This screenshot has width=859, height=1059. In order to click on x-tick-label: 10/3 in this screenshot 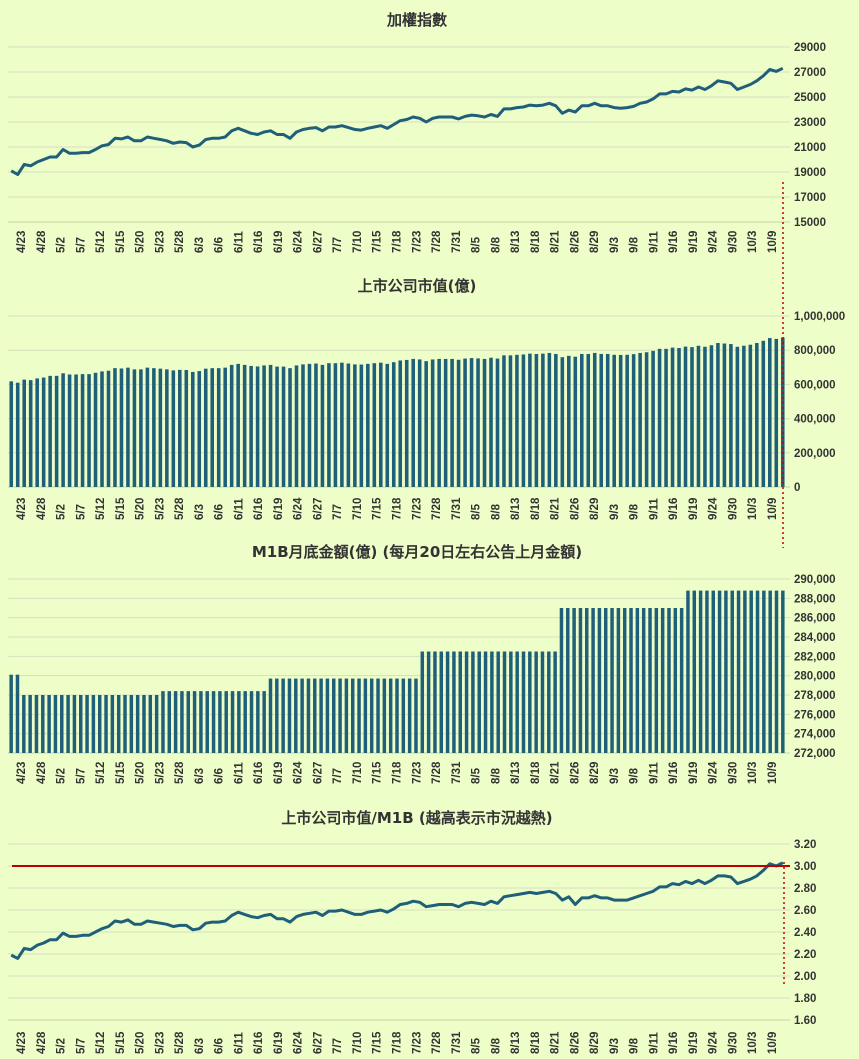, I will do `click(753, 773)`.